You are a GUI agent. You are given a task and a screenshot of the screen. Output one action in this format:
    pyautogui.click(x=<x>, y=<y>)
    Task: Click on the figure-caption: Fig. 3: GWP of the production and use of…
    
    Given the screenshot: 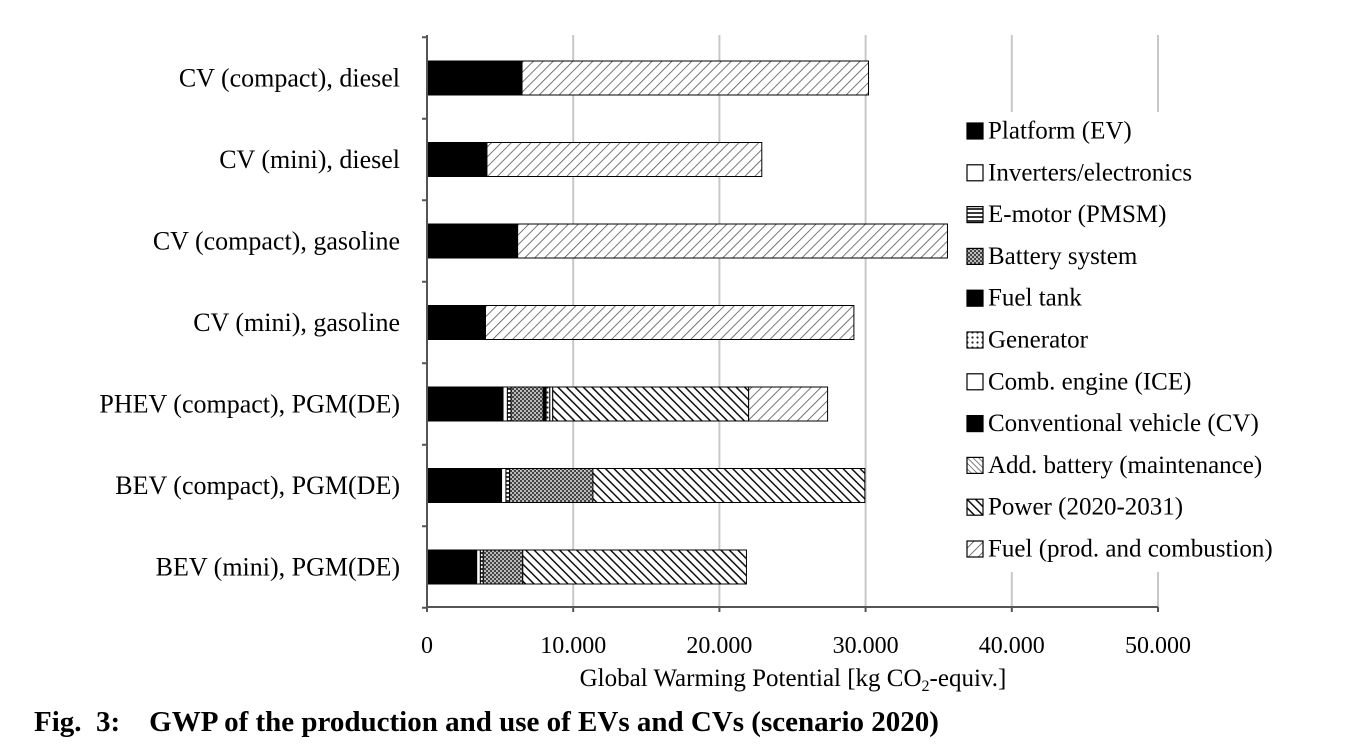 What is the action you would take?
    pyautogui.click(x=486, y=722)
    